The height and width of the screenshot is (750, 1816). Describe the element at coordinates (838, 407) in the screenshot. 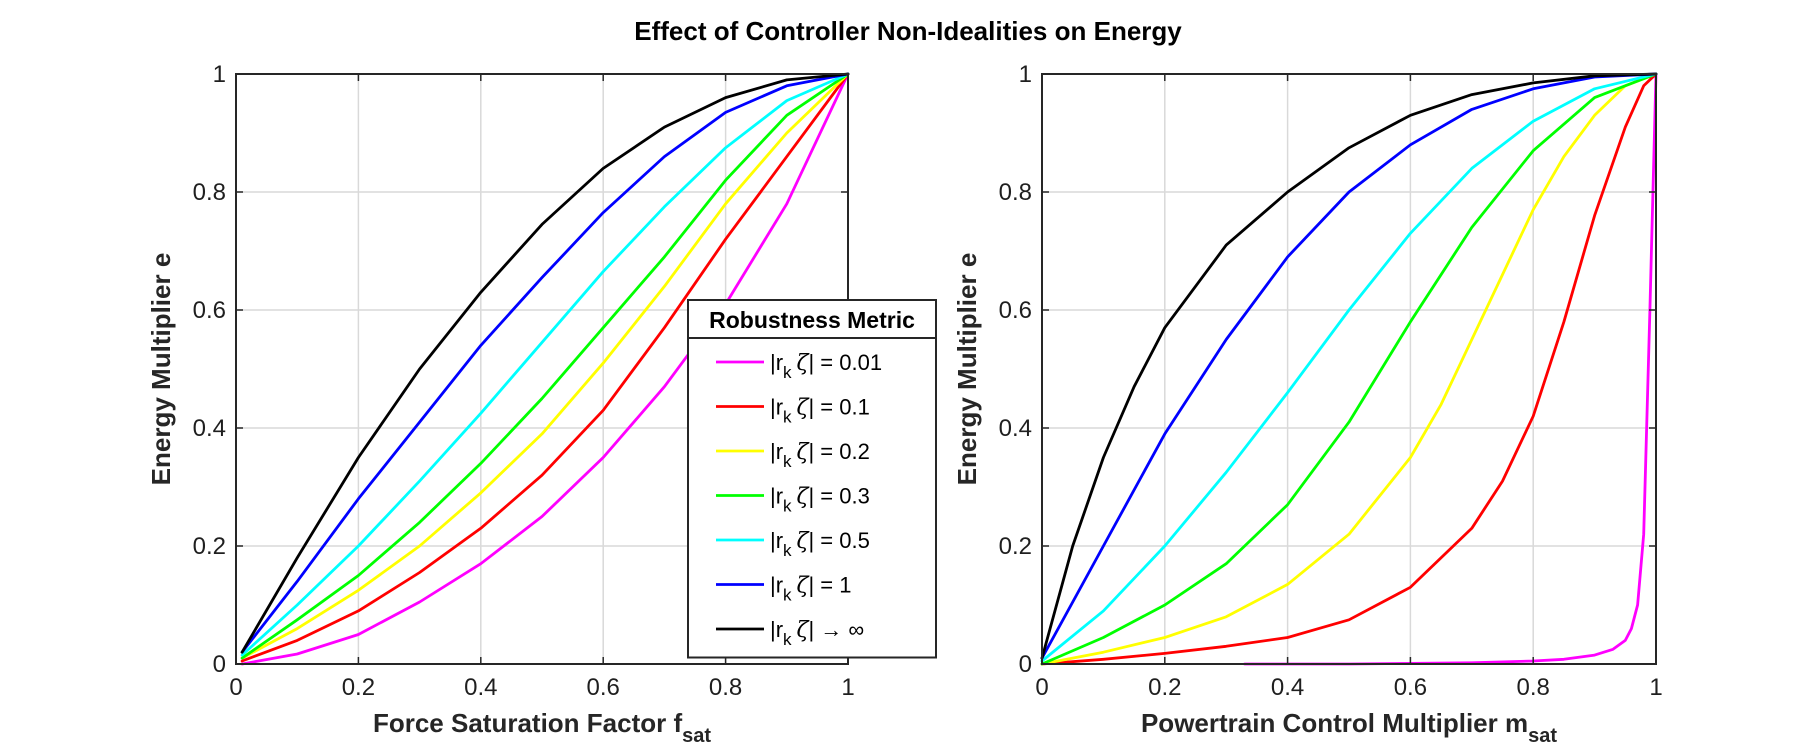

I see `legend-entry-value: | = 0.1` at that location.